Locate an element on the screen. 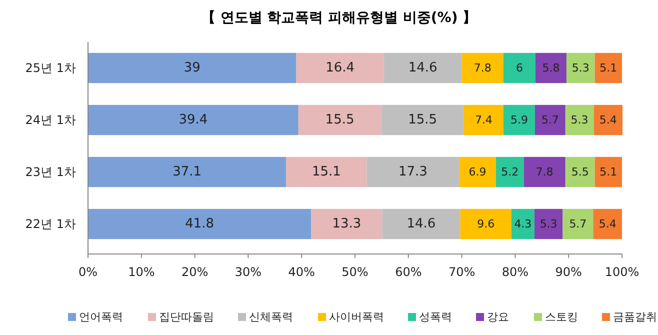 This screenshot has height=335, width=658. x-tick-label: 90% is located at coordinates (568, 272).